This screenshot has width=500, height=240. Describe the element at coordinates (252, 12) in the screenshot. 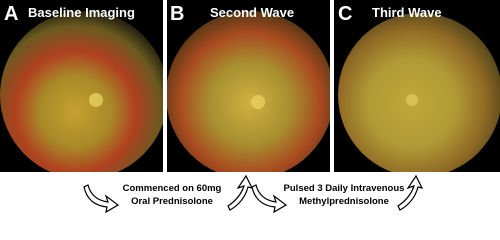

I see `panel-title: Second Wave` at that location.